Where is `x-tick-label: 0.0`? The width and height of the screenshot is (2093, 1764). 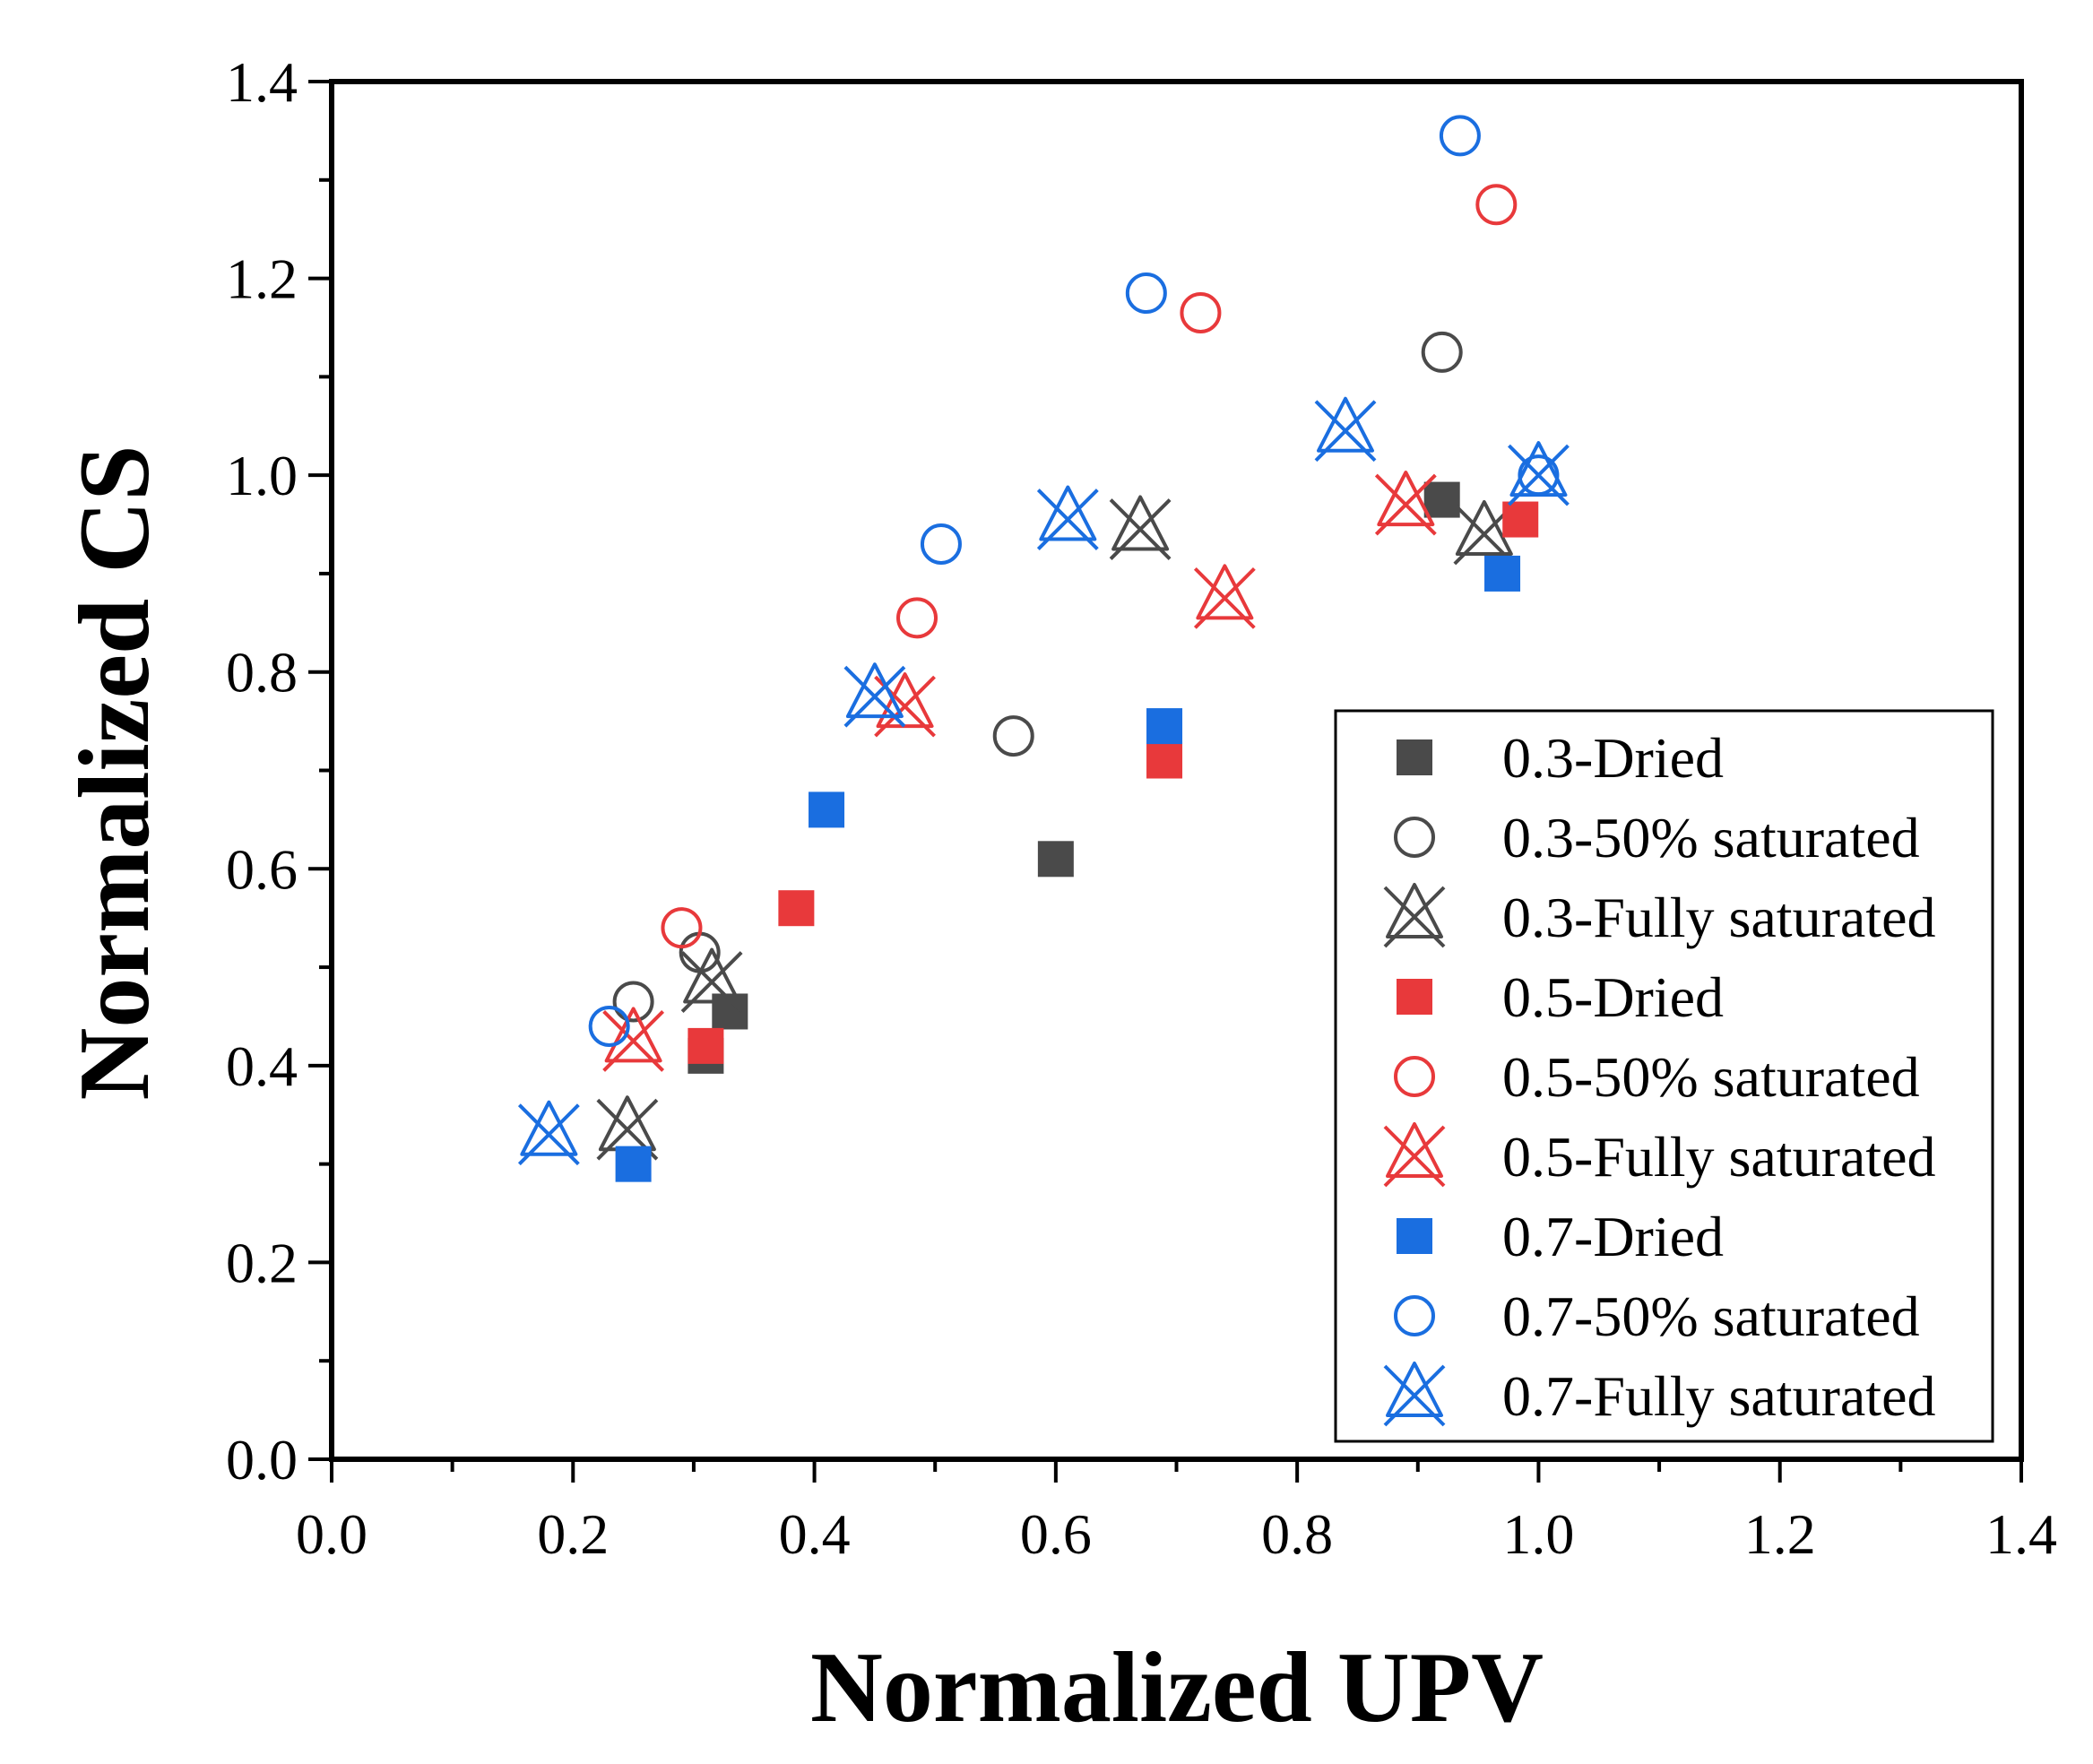
x-tick-label: 0.0 is located at coordinates (332, 1534).